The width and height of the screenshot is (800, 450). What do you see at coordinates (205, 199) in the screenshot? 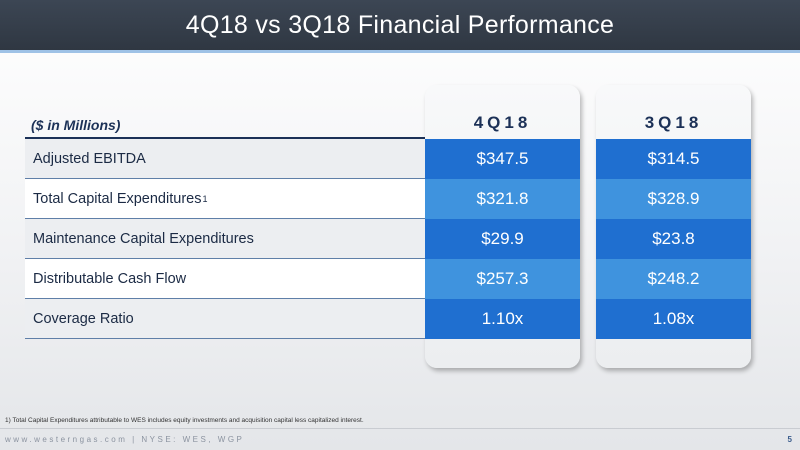
I see `footnote-marker: 1` at bounding box center [205, 199].